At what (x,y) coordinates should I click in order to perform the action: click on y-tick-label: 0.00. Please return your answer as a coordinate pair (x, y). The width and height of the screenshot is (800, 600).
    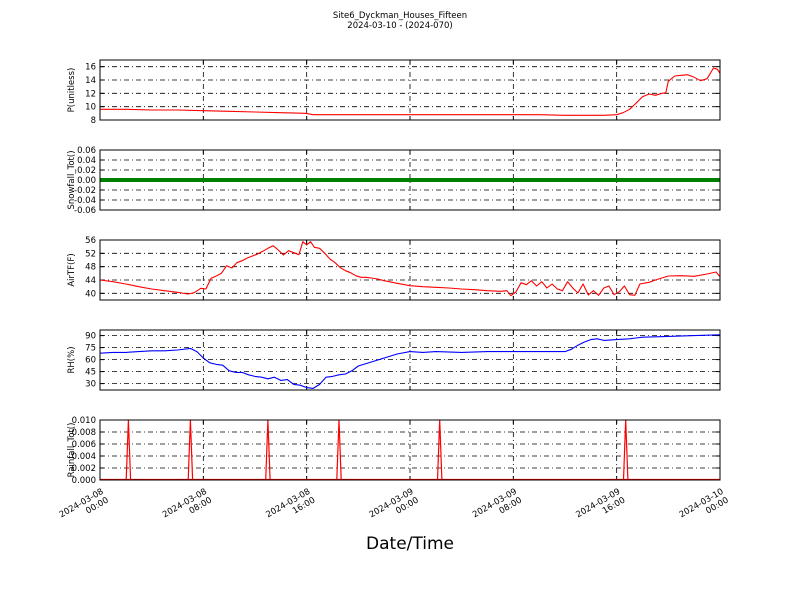
    Looking at the image, I should click on (86, 181).